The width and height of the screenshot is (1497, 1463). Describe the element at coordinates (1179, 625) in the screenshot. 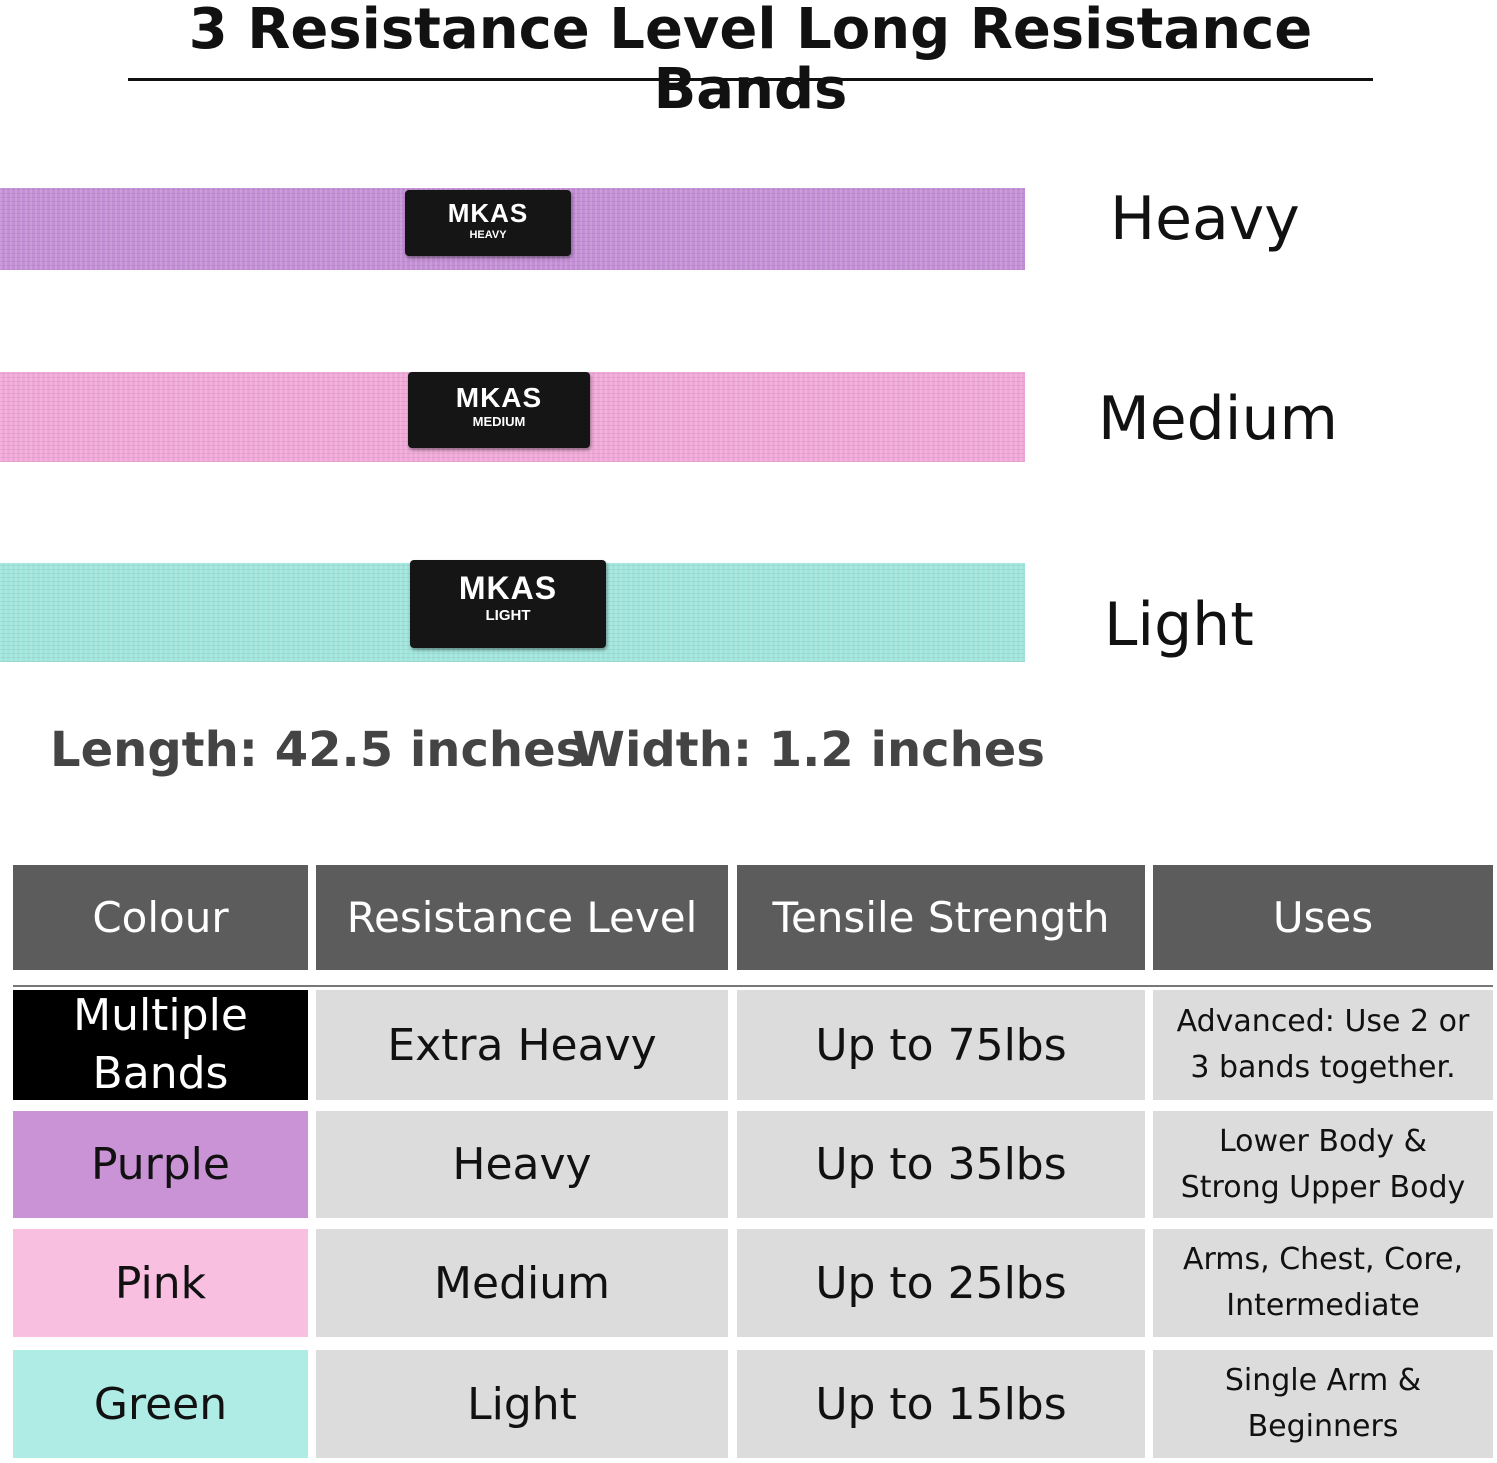

I see `band-label-light: Light` at that location.